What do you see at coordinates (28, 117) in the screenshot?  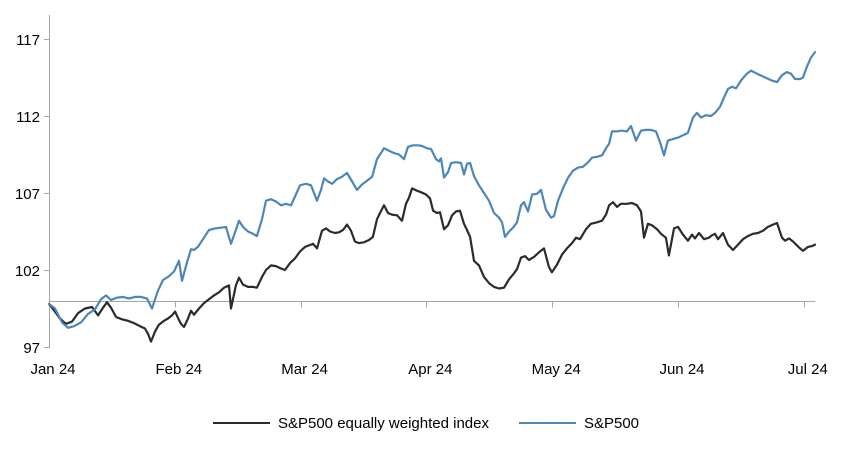 I see `y-tick-label: 112` at bounding box center [28, 117].